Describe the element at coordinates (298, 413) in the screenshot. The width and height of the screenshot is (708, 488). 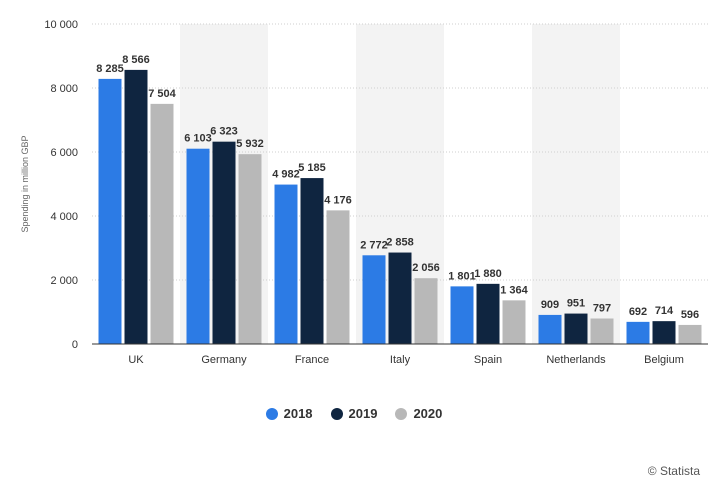
I see `legend-label-2018: 2018` at that location.